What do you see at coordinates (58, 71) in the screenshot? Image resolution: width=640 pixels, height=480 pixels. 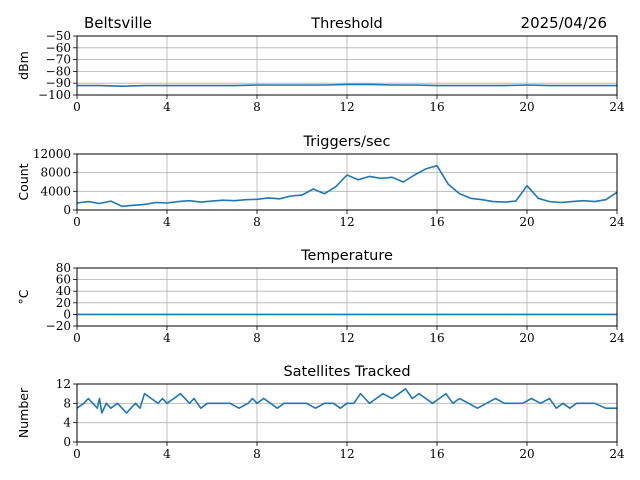 I see `y-tick-label: −80` at bounding box center [58, 71].